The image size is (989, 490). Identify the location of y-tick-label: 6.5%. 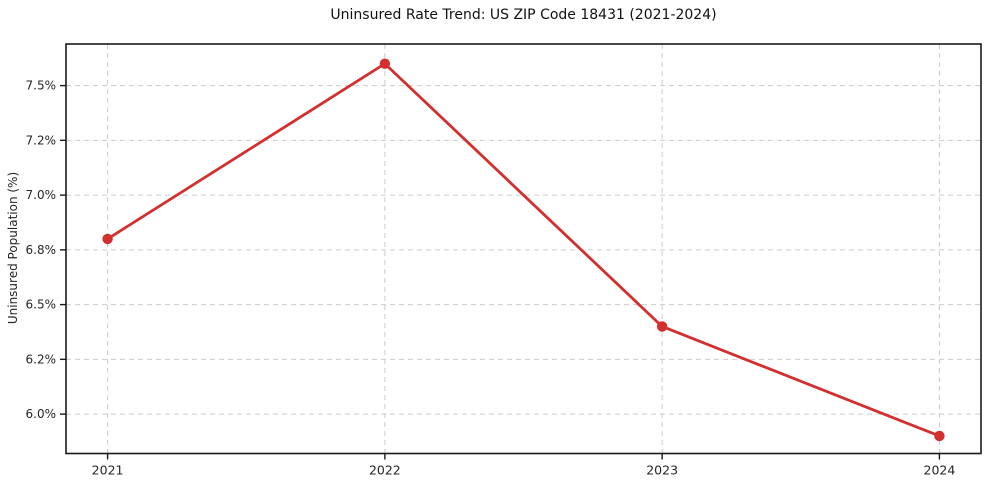
(41, 305).